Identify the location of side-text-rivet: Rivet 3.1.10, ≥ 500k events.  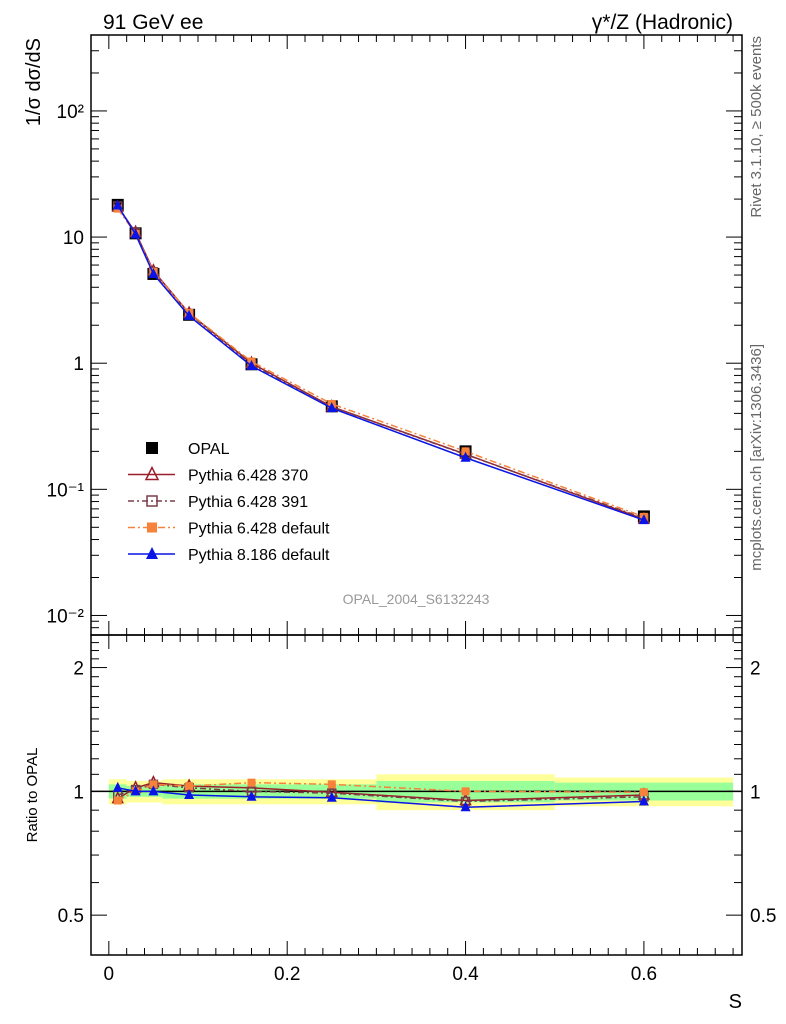
(756, 127).